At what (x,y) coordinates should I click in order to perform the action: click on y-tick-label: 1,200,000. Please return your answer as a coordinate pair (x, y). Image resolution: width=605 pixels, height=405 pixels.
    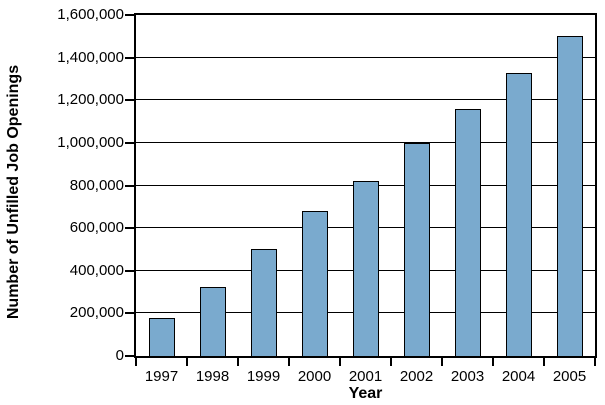
    Looking at the image, I should click on (90, 99).